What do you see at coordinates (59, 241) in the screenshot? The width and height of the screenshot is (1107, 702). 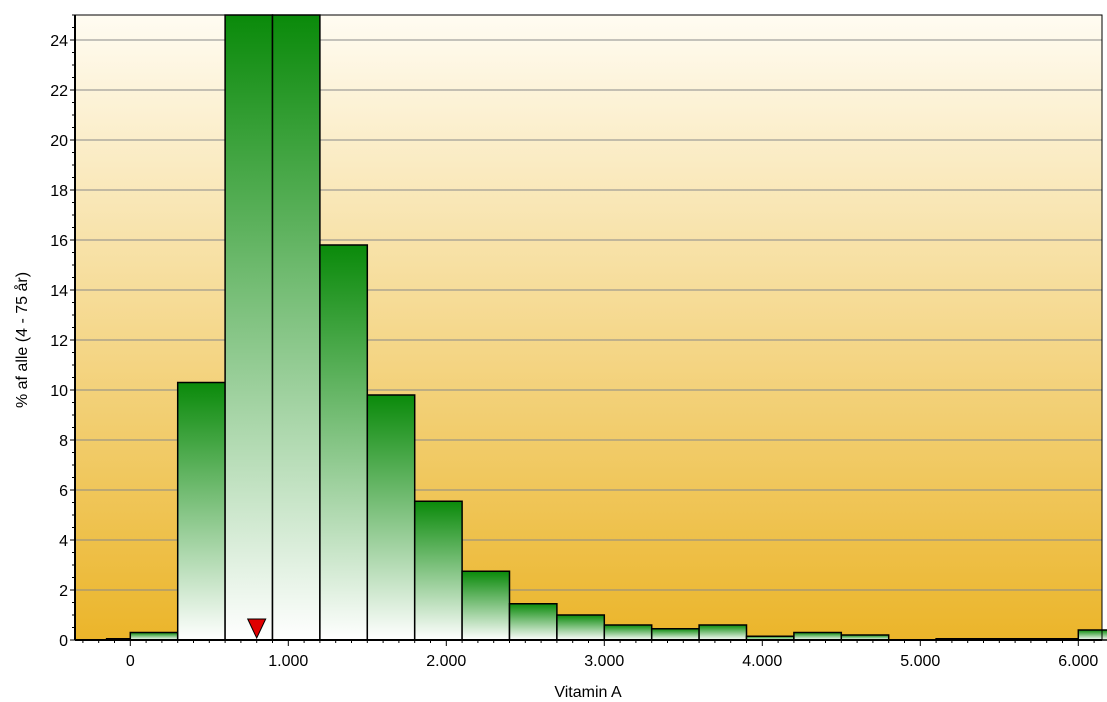 I see `y-tick-label: 16` at bounding box center [59, 241].